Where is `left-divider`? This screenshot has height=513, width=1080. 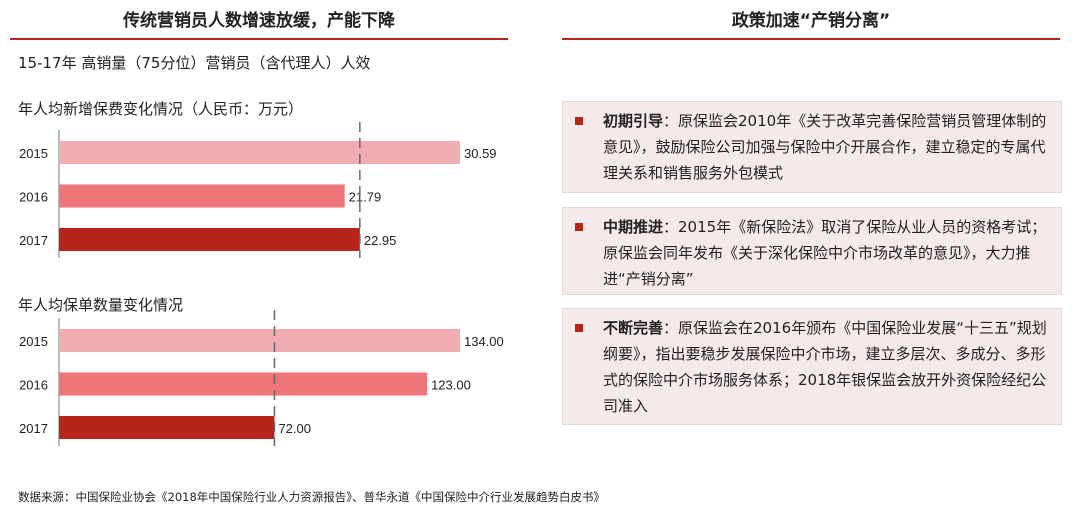 left-divider is located at coordinates (259, 39).